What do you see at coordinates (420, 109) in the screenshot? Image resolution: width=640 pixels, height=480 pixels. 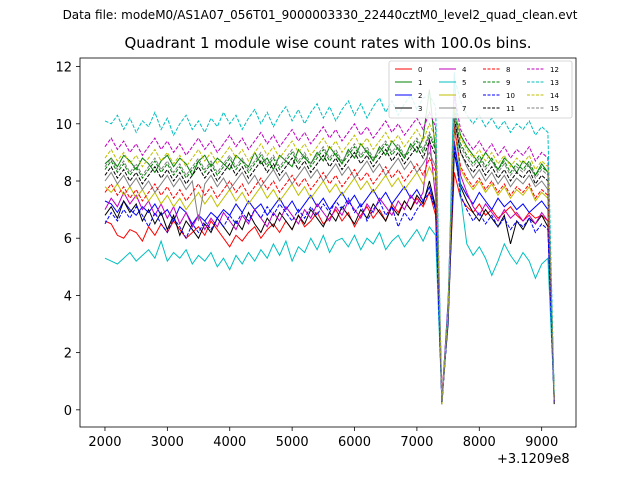 I see `legend-label-3: 3` at bounding box center [420, 109].